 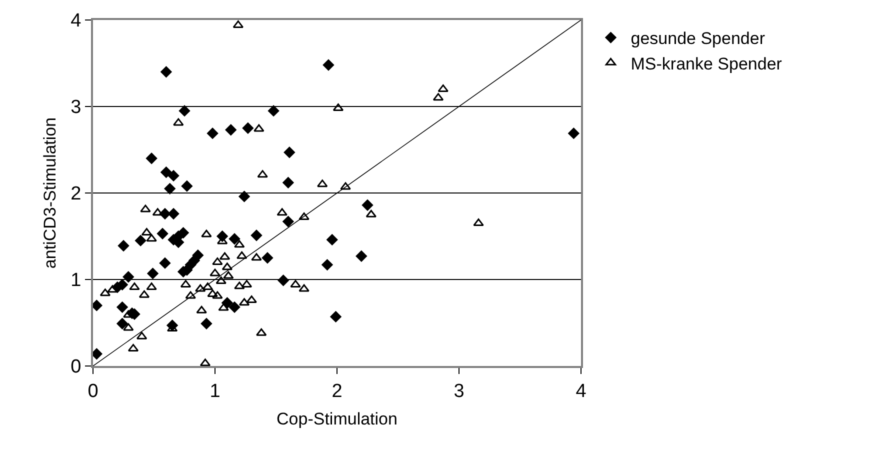 What do you see at coordinates (93, 391) in the screenshot?
I see `x-tick-label: 0` at bounding box center [93, 391].